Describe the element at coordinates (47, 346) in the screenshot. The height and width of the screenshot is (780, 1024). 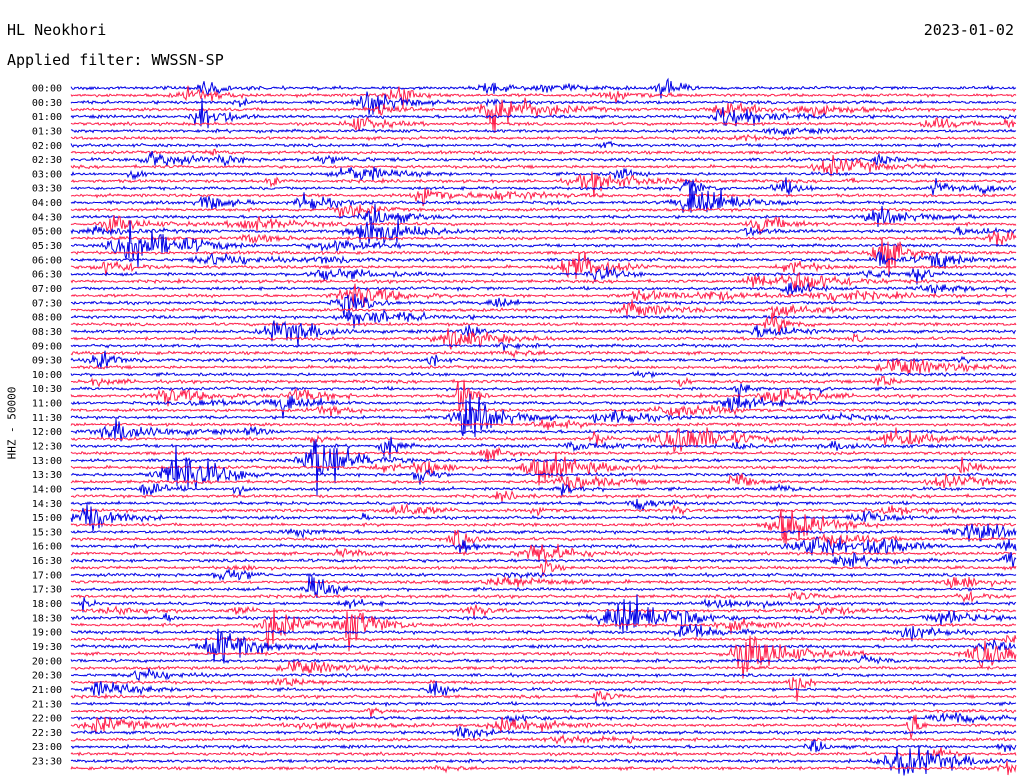
I see `time-tick-label: 09:00` at that location.